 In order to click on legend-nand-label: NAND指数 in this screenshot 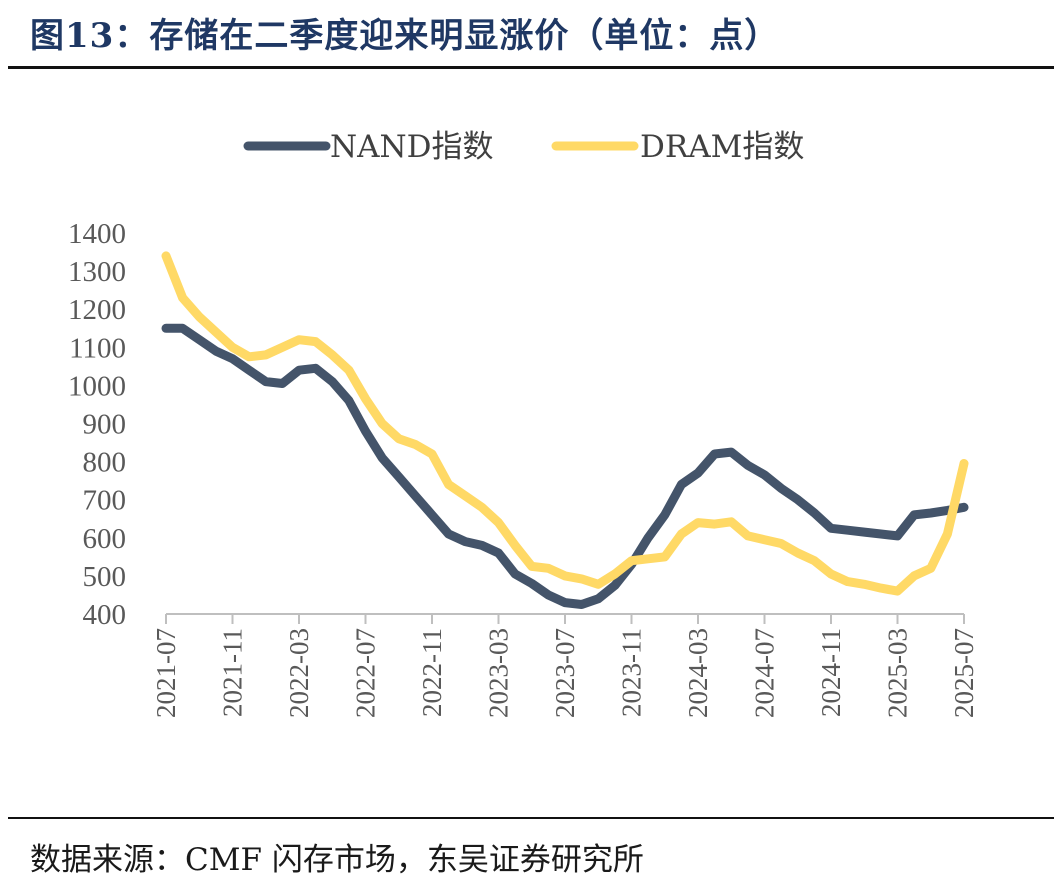, I will do `click(412, 147)`.